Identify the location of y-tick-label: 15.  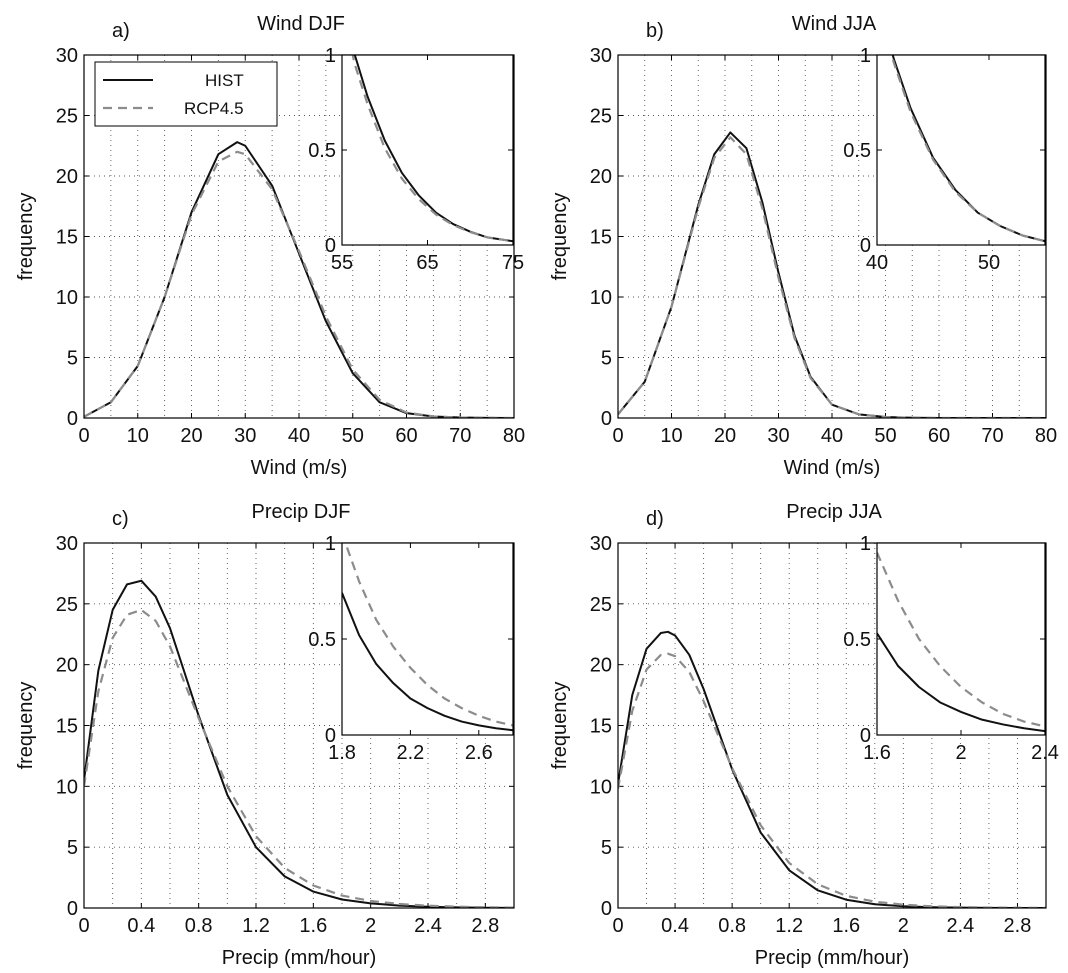
(67, 238).